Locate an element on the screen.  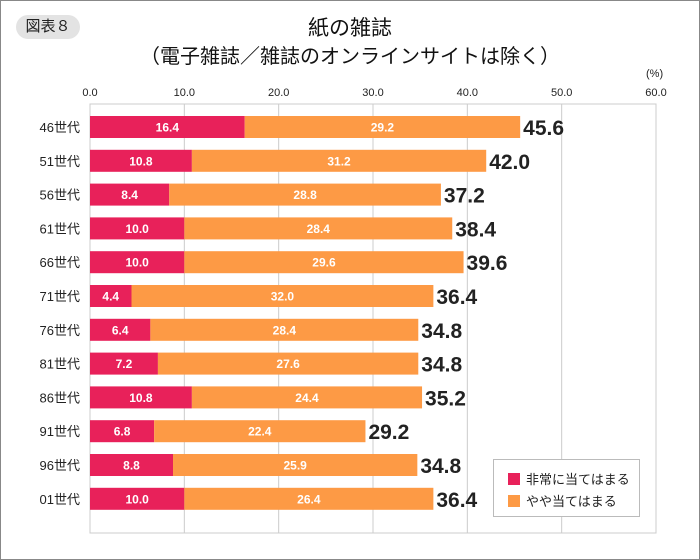
data-label: 16.4 is located at coordinates (168, 128).